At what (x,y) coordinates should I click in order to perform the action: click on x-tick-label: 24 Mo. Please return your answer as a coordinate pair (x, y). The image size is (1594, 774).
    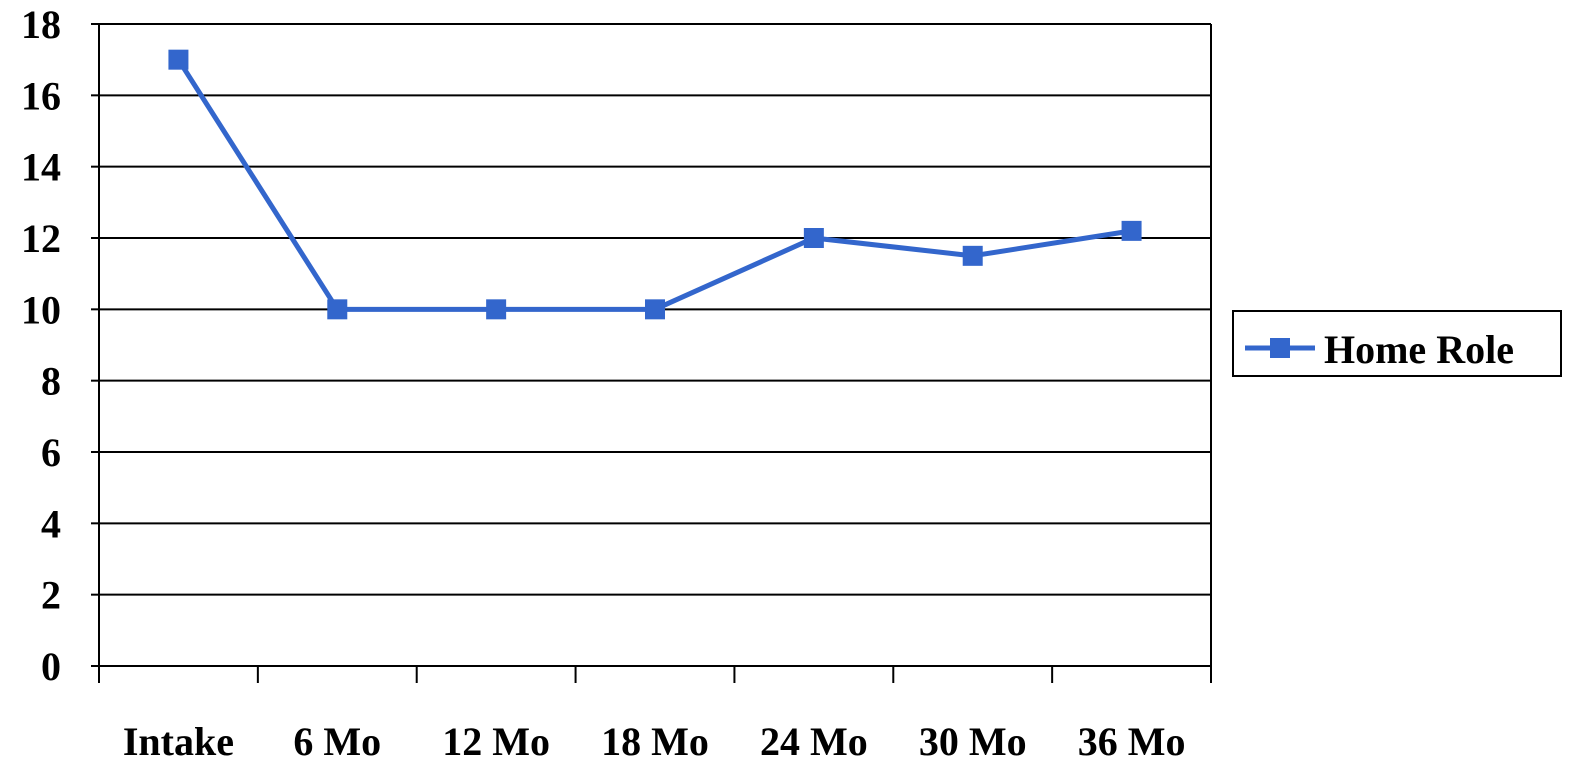
    Looking at the image, I should click on (814, 741).